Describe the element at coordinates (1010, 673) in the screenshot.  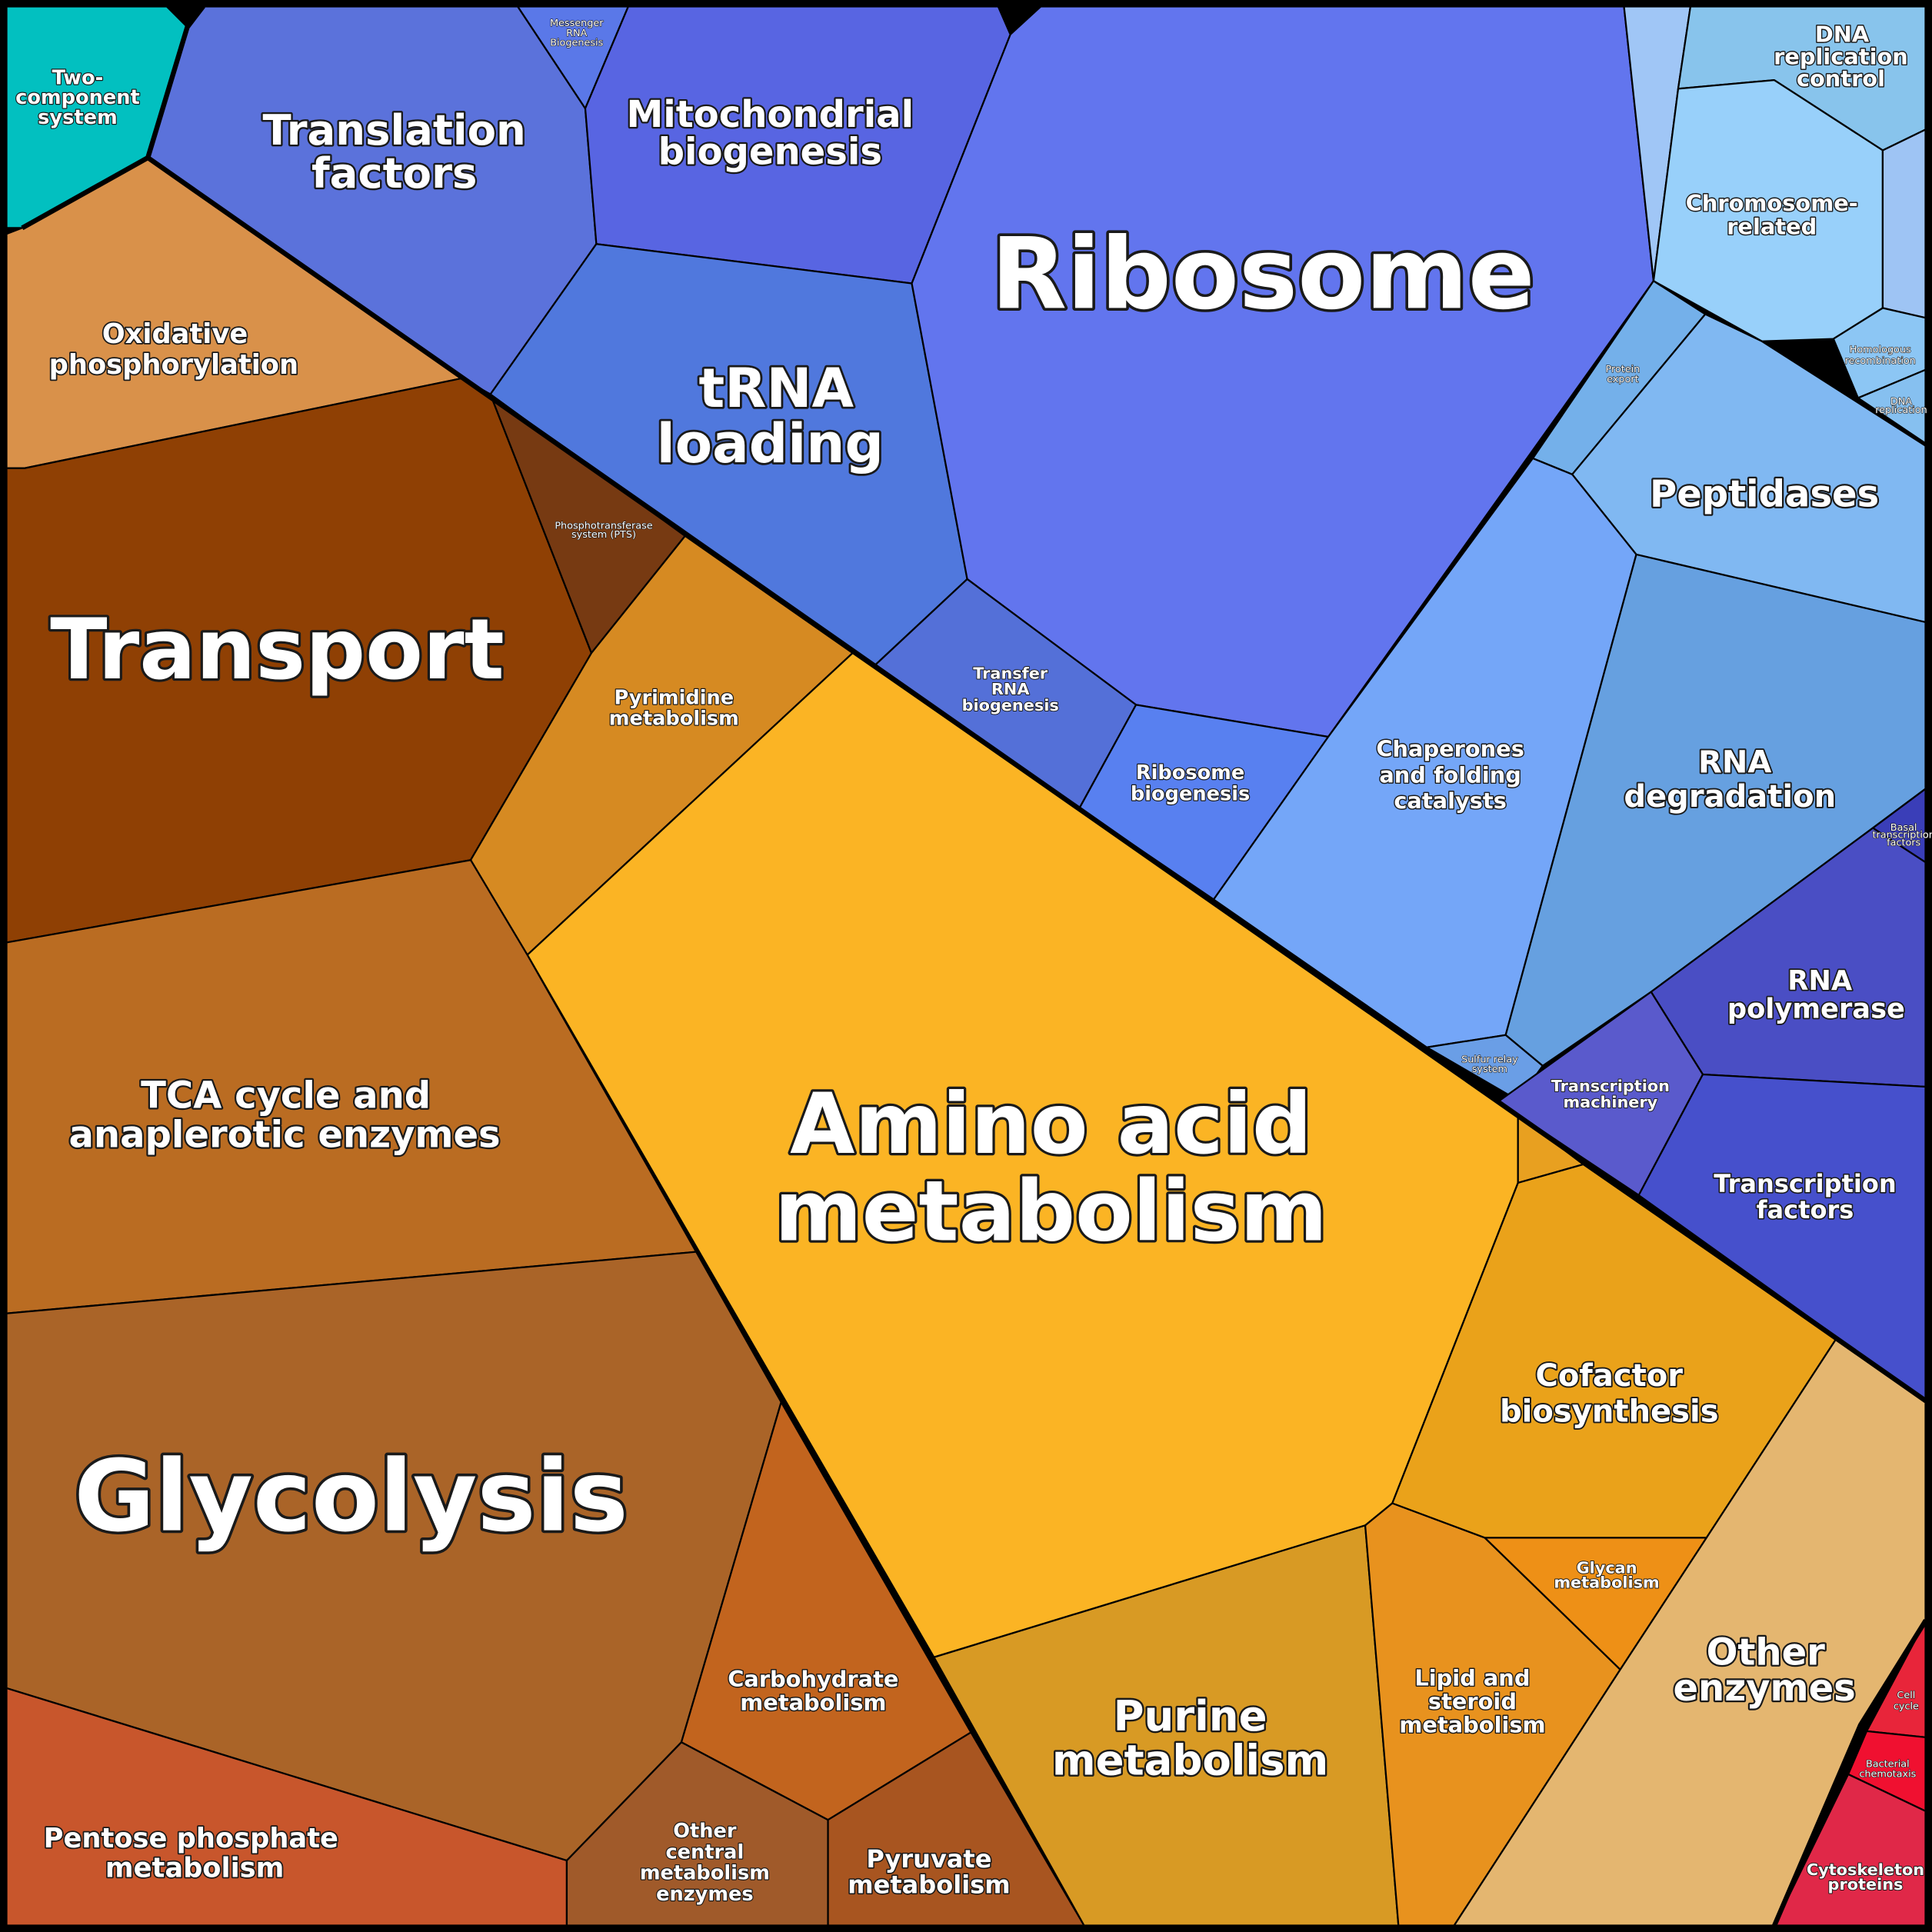
I see `cell-label: Transfer` at that location.